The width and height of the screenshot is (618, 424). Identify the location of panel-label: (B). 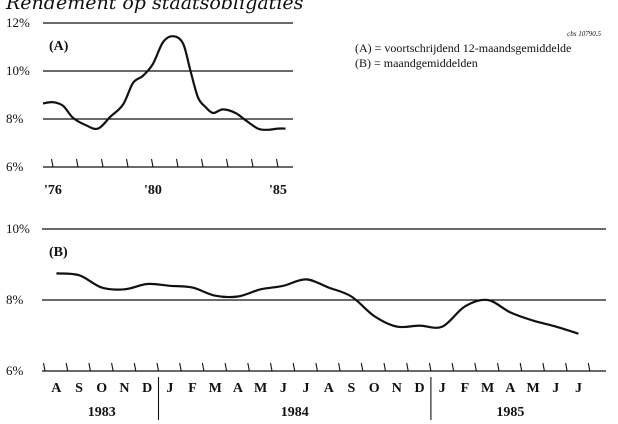
(58, 252).